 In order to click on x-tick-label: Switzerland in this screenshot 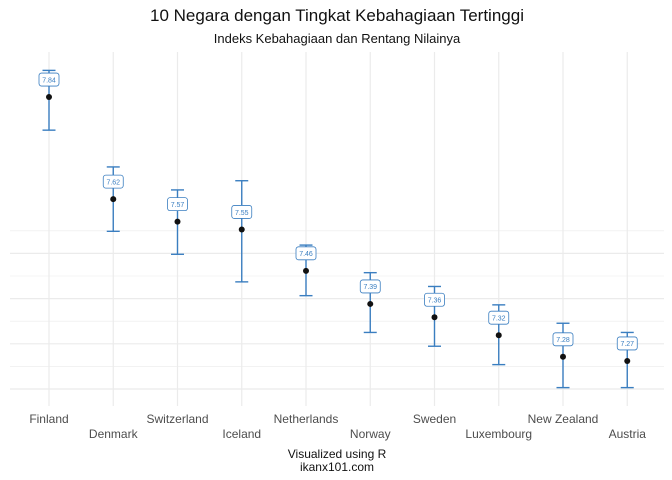, I will do `click(177, 419)`.